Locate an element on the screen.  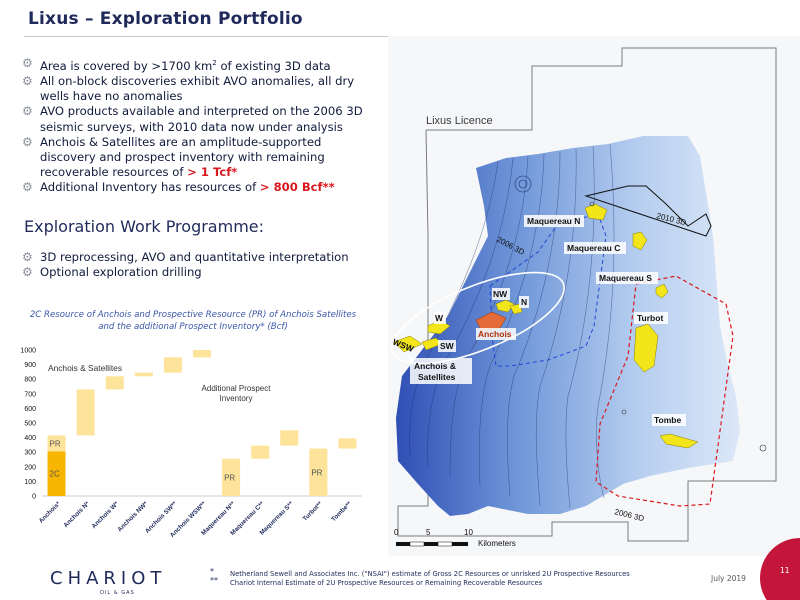
label-w: W is located at coordinates (439, 318).